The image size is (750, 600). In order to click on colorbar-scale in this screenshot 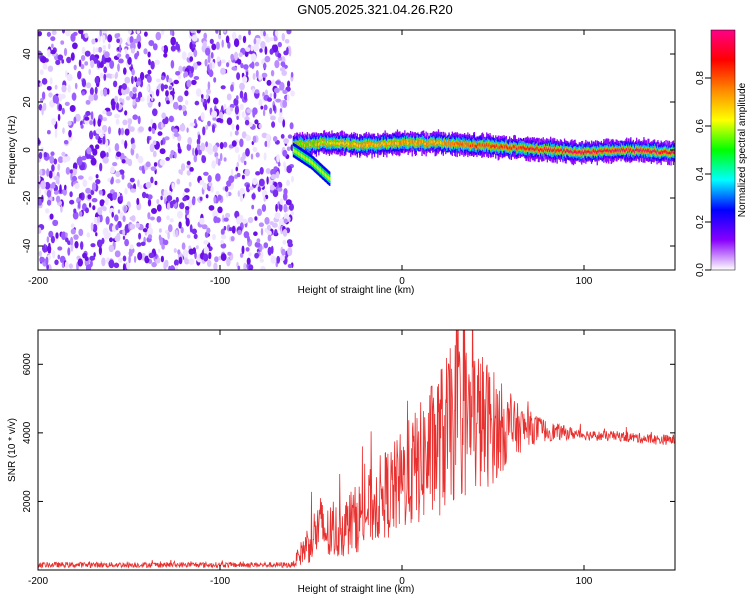, I will do `click(723, 150)`.